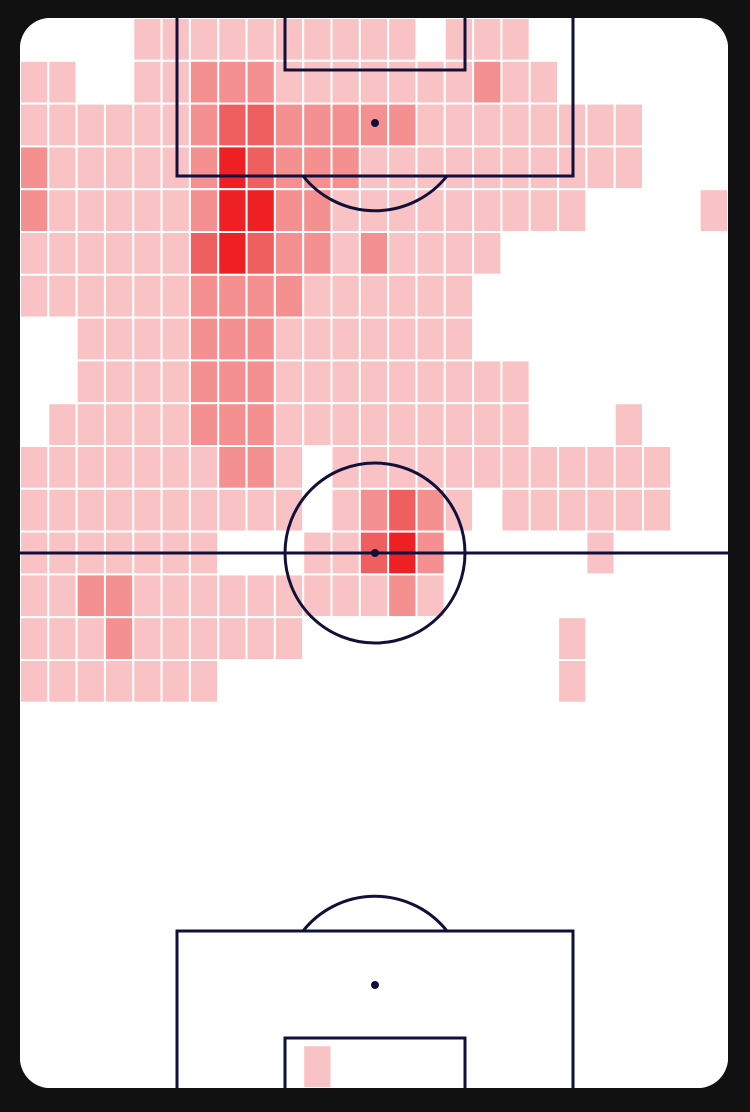 The image size is (750, 1112). I want to click on center-circle, so click(375, 553).